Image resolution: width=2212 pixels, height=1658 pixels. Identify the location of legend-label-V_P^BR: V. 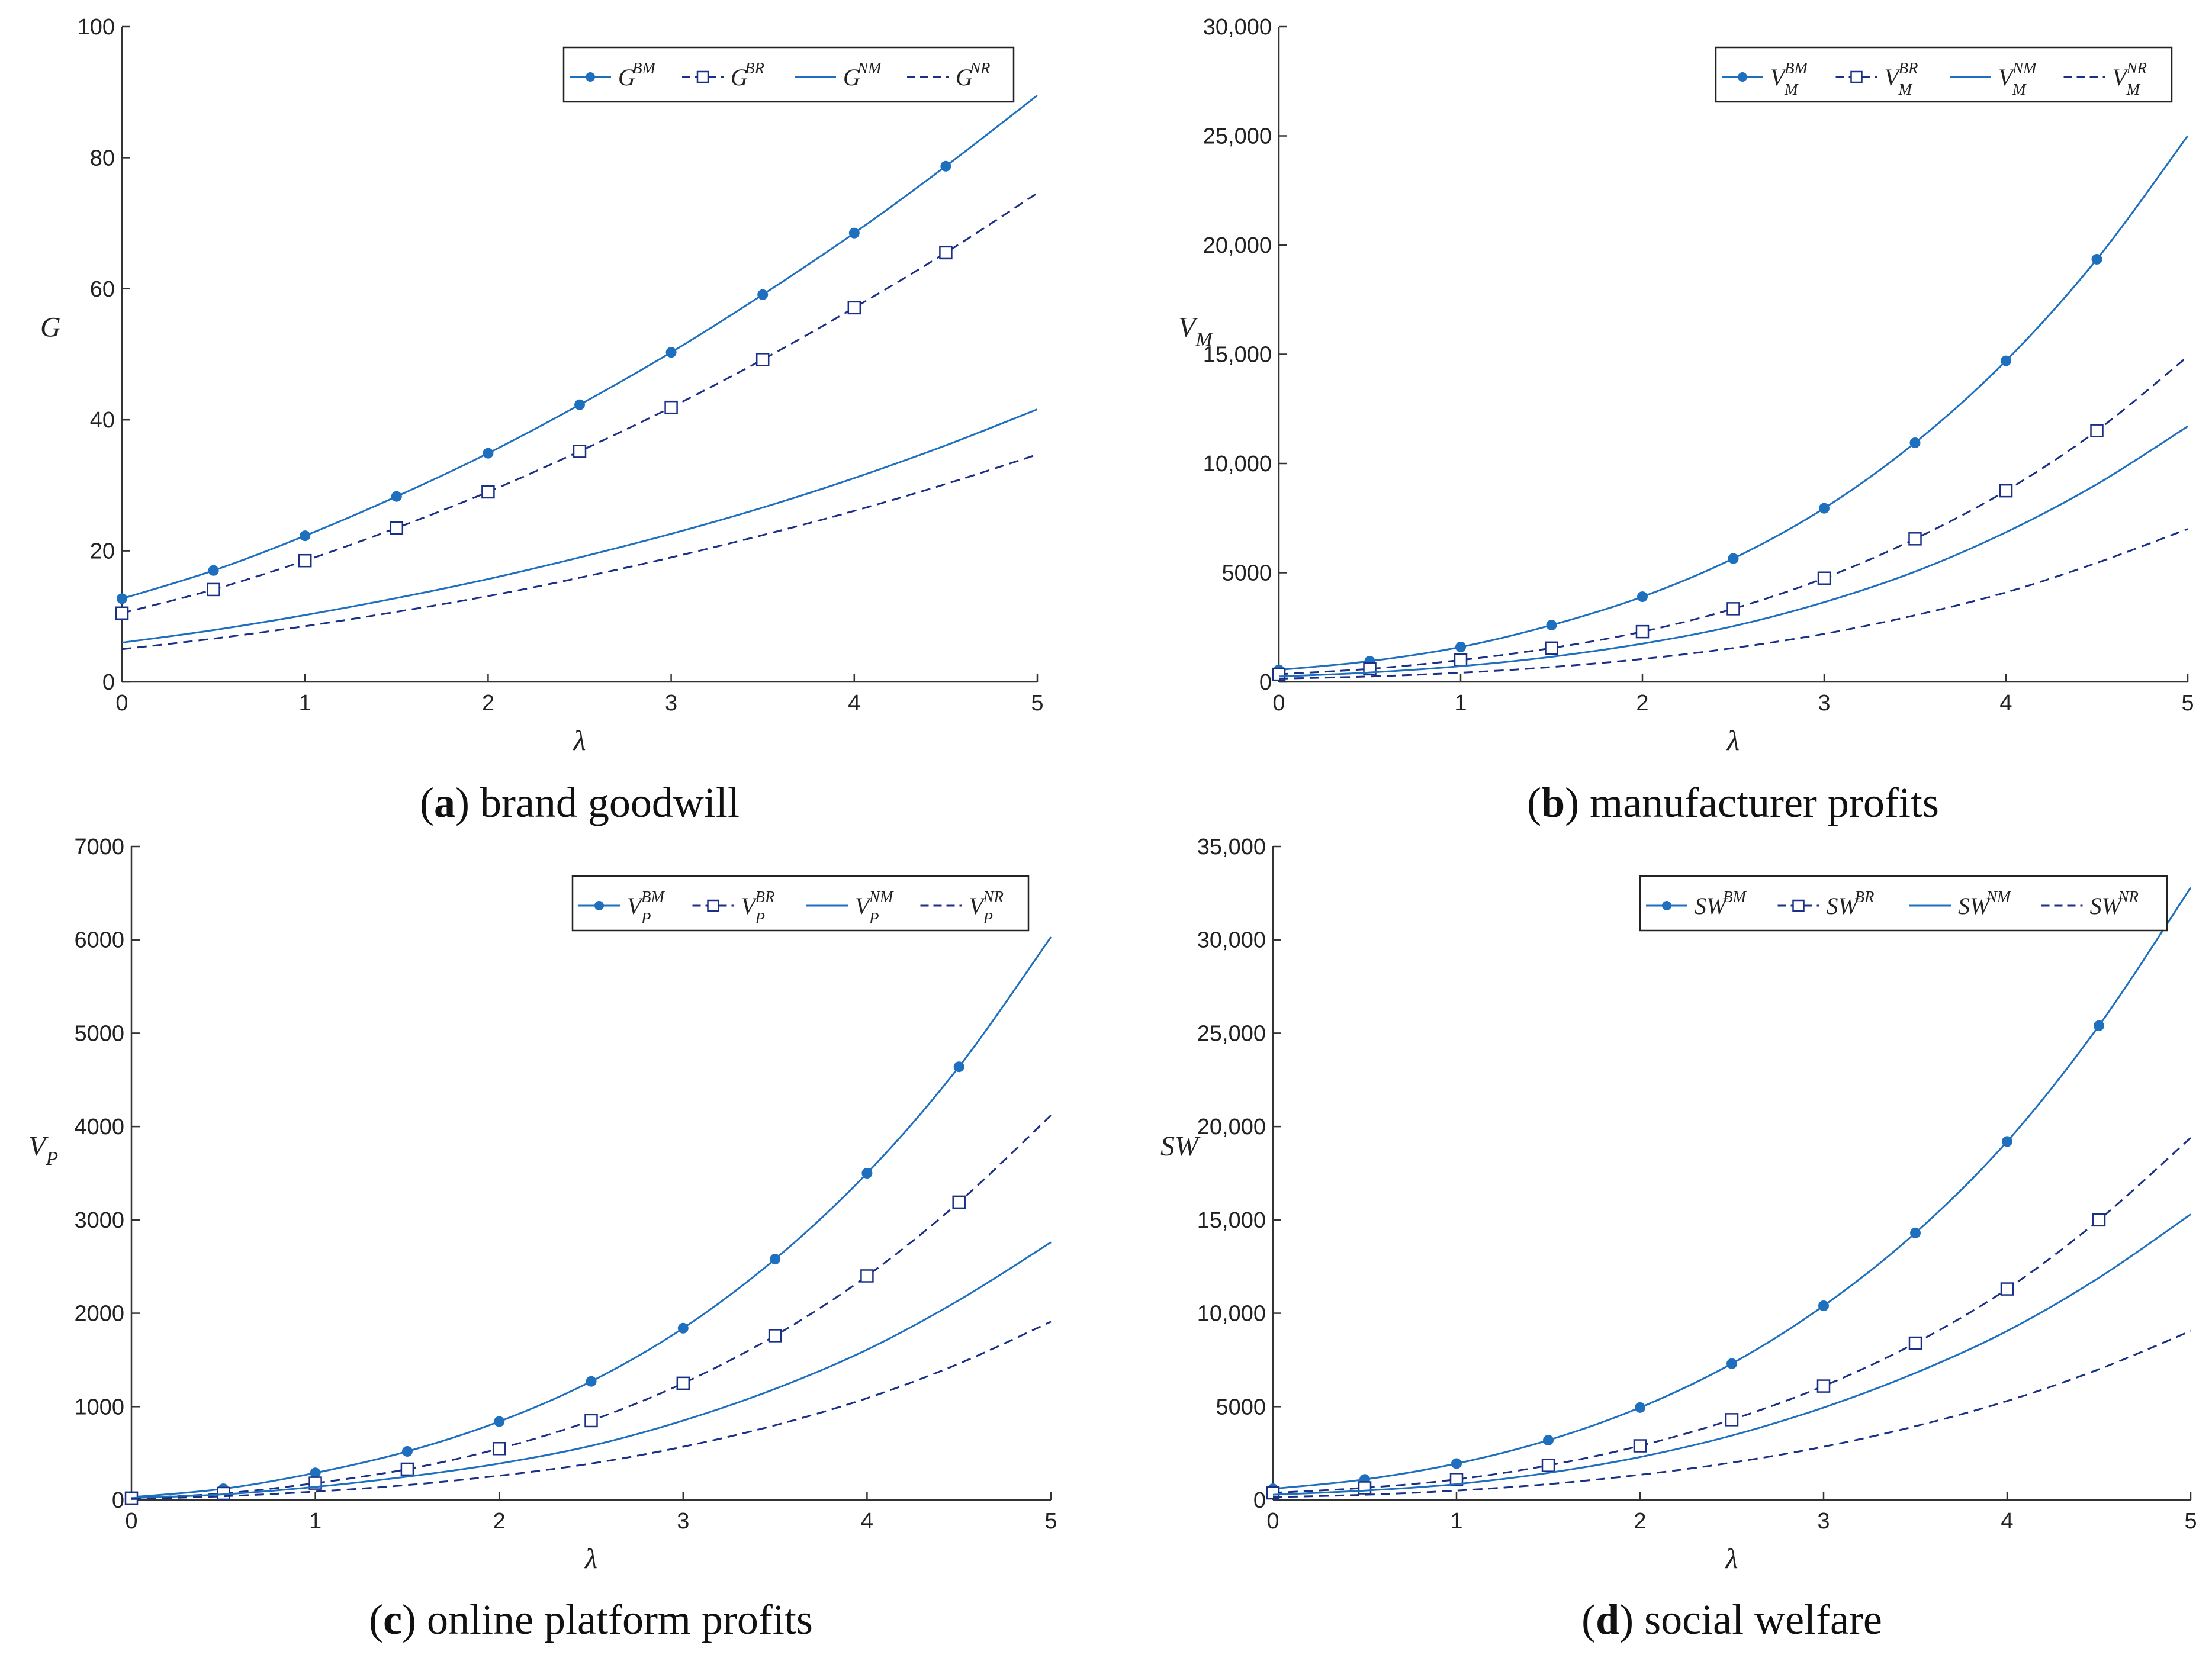
(749, 906).